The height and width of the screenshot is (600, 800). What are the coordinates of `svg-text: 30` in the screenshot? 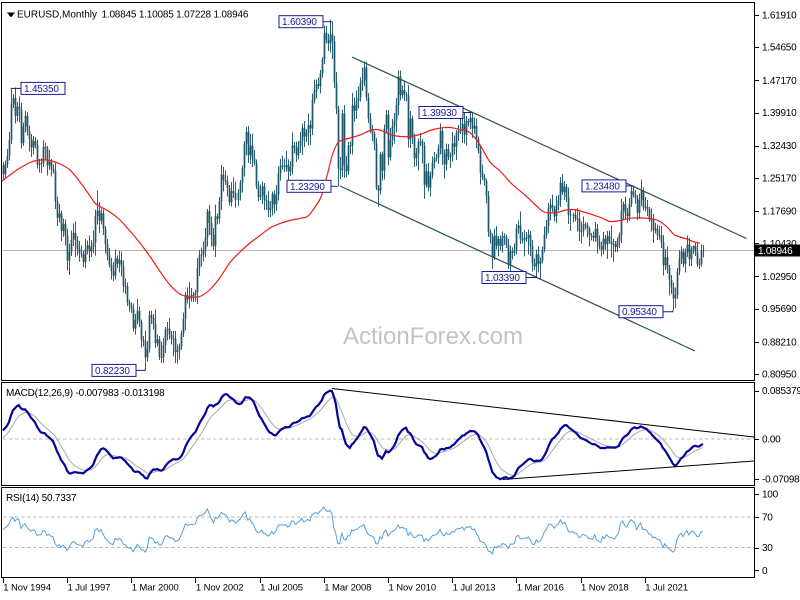 It's located at (767, 548).